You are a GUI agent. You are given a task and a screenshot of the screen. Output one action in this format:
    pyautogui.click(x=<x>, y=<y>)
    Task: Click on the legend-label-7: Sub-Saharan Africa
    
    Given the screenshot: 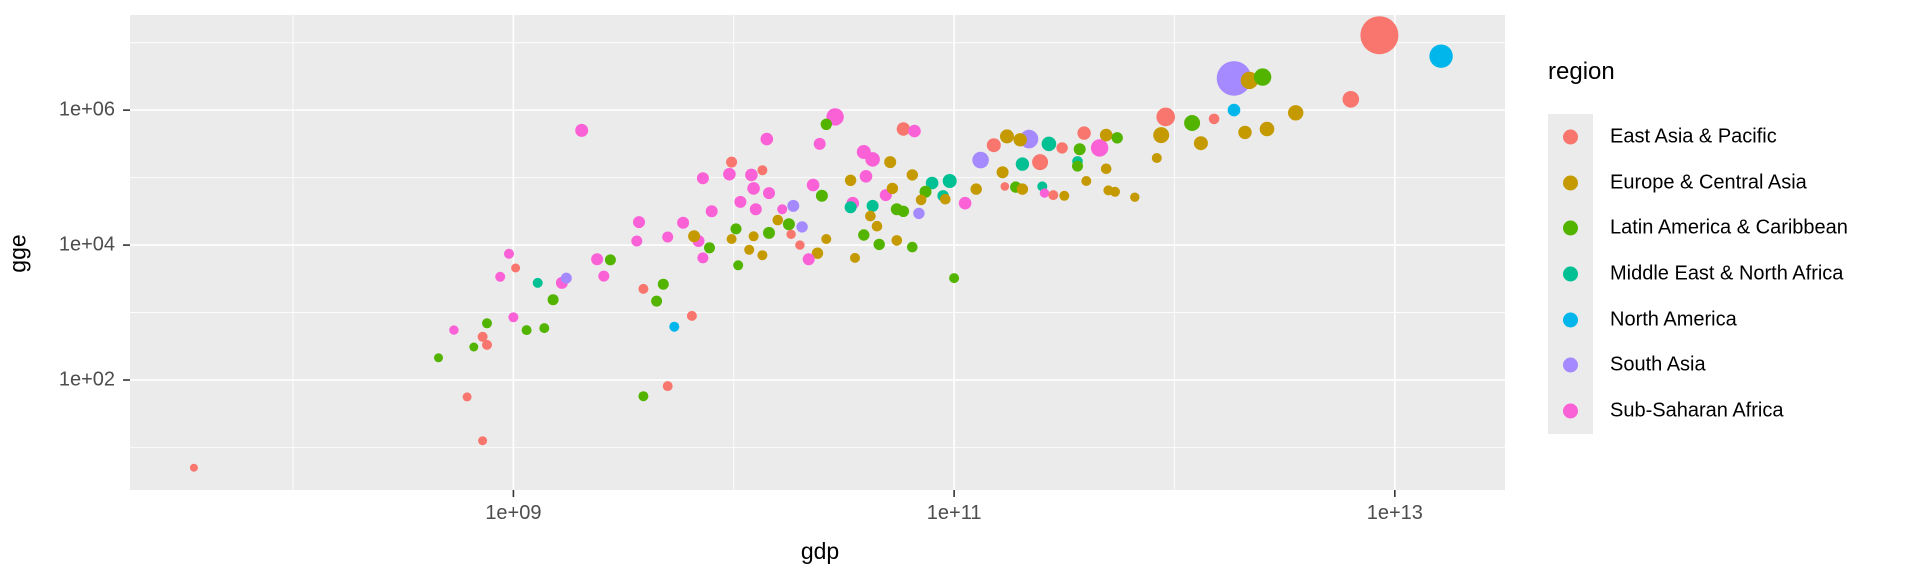 What is the action you would take?
    pyautogui.click(x=1697, y=410)
    